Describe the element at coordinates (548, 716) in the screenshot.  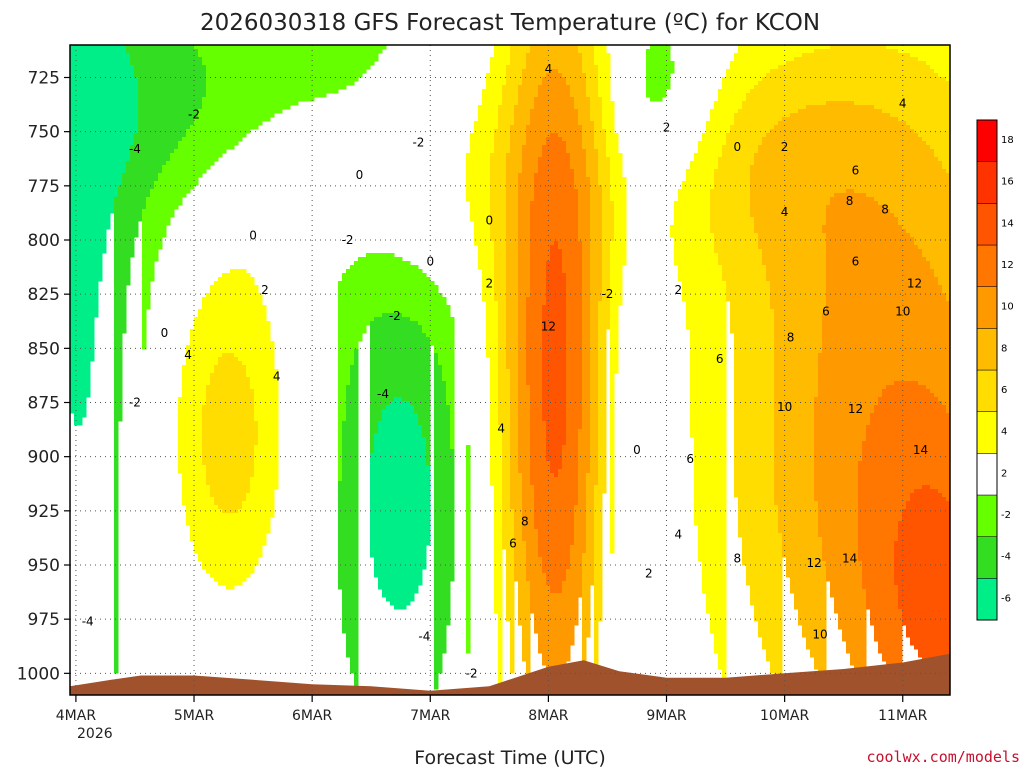
I see `x-tick-label: 8MAR` at that location.